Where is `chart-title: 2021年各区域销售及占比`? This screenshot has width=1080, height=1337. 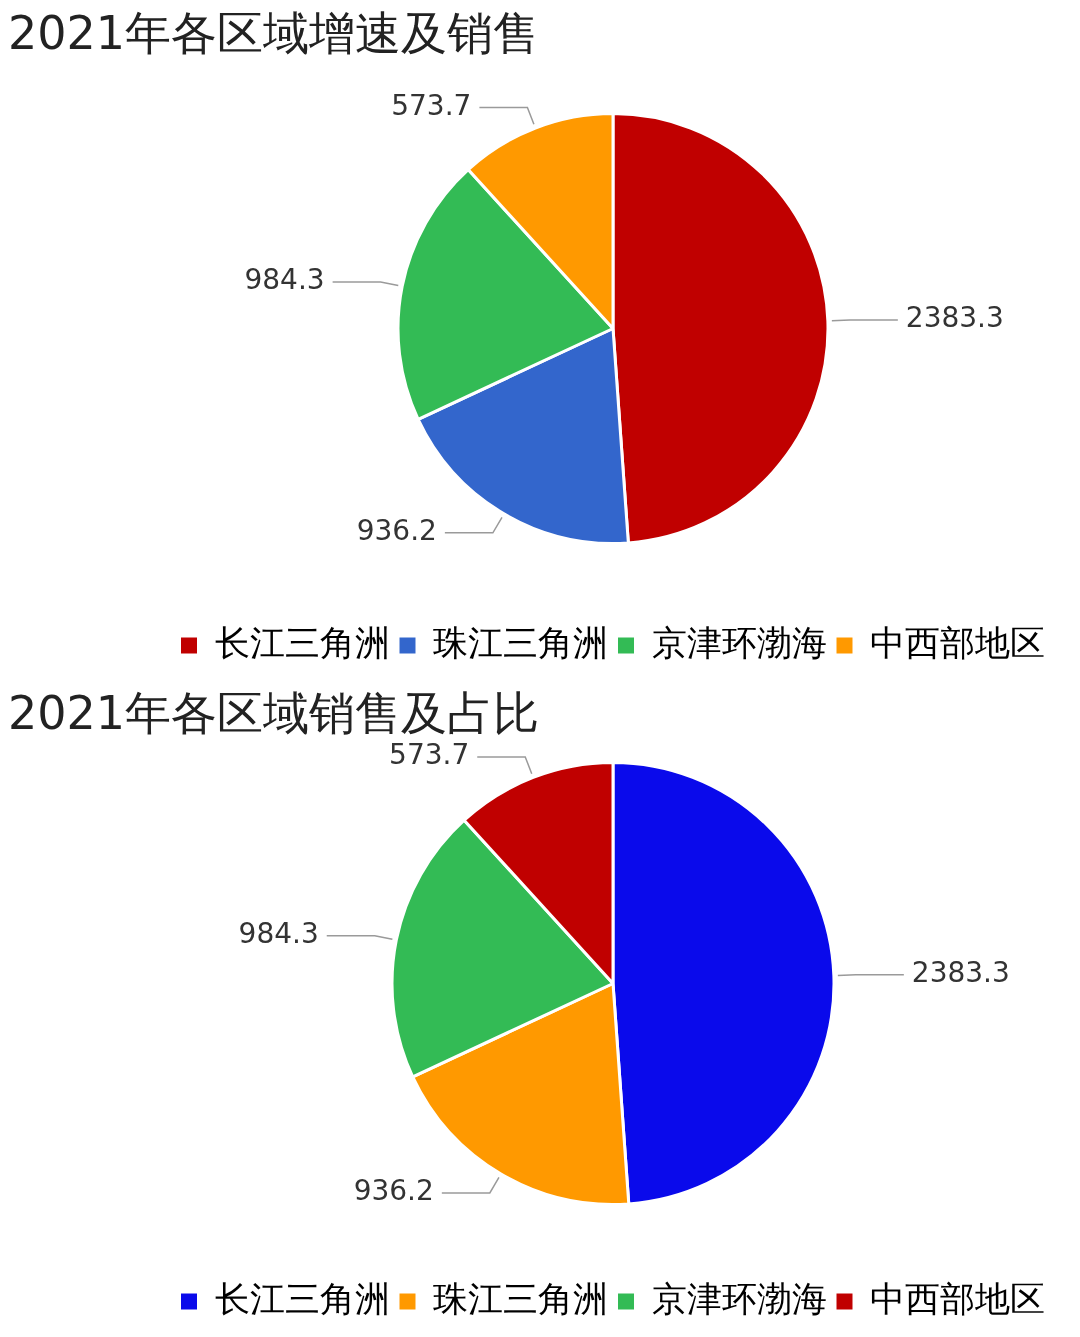
chart-title: 2021年各区域销售及占比 is located at coordinates (274, 713).